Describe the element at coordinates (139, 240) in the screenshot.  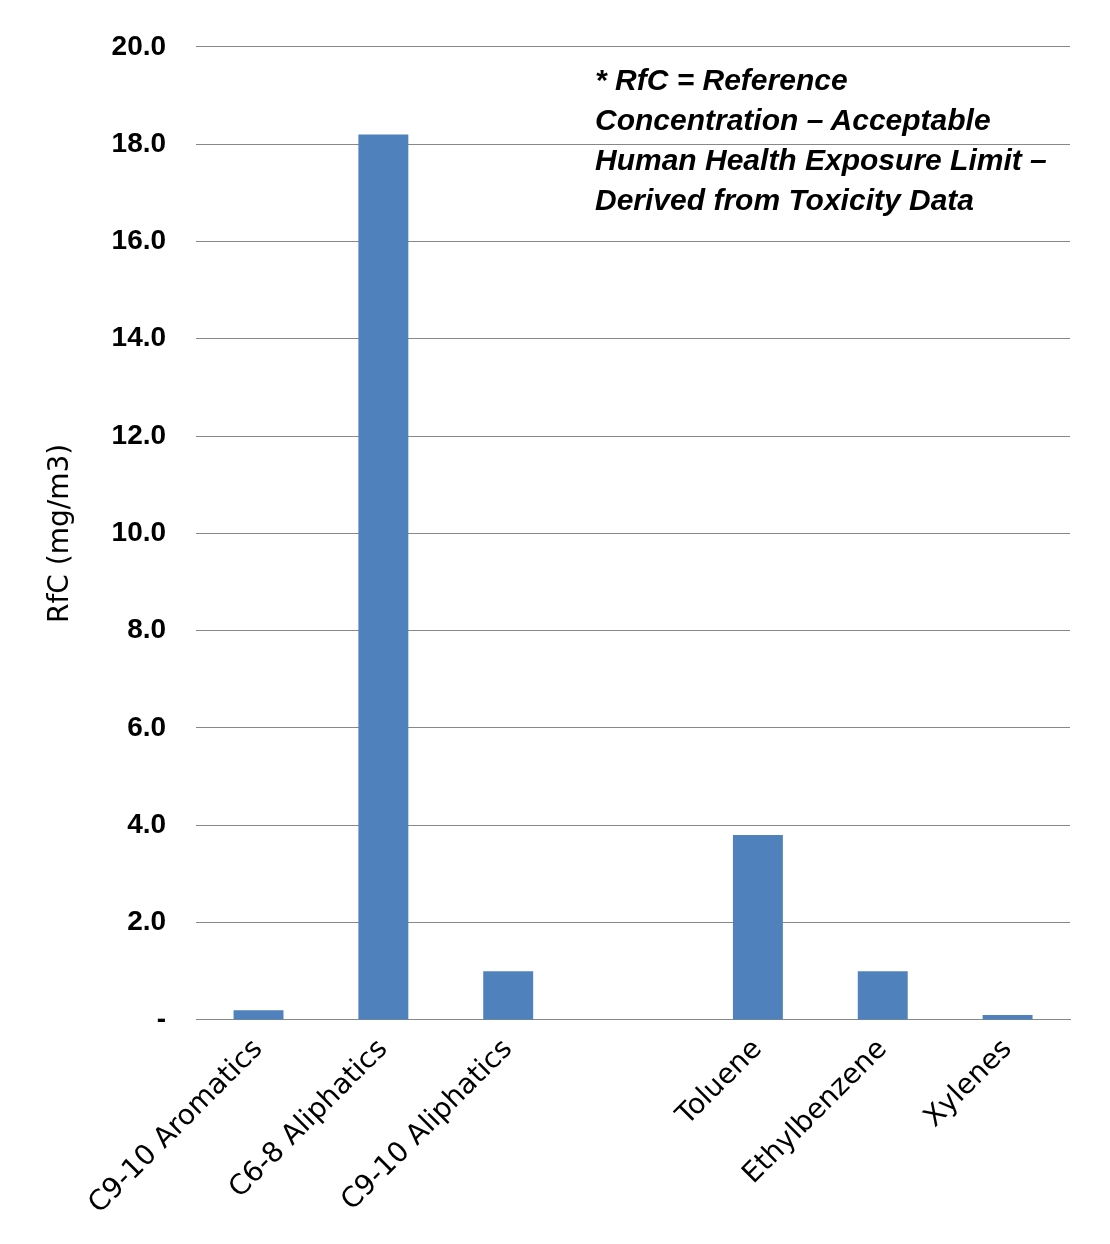
I see `y-tick-label: 16.0` at that location.